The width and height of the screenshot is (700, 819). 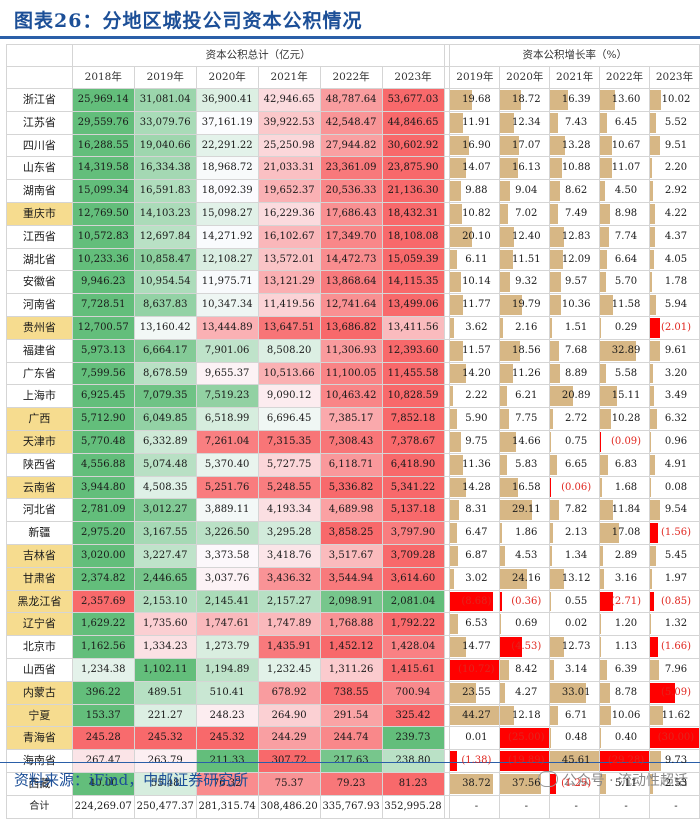 I want to click on province-cell: 天津市, so click(x=40, y=441).